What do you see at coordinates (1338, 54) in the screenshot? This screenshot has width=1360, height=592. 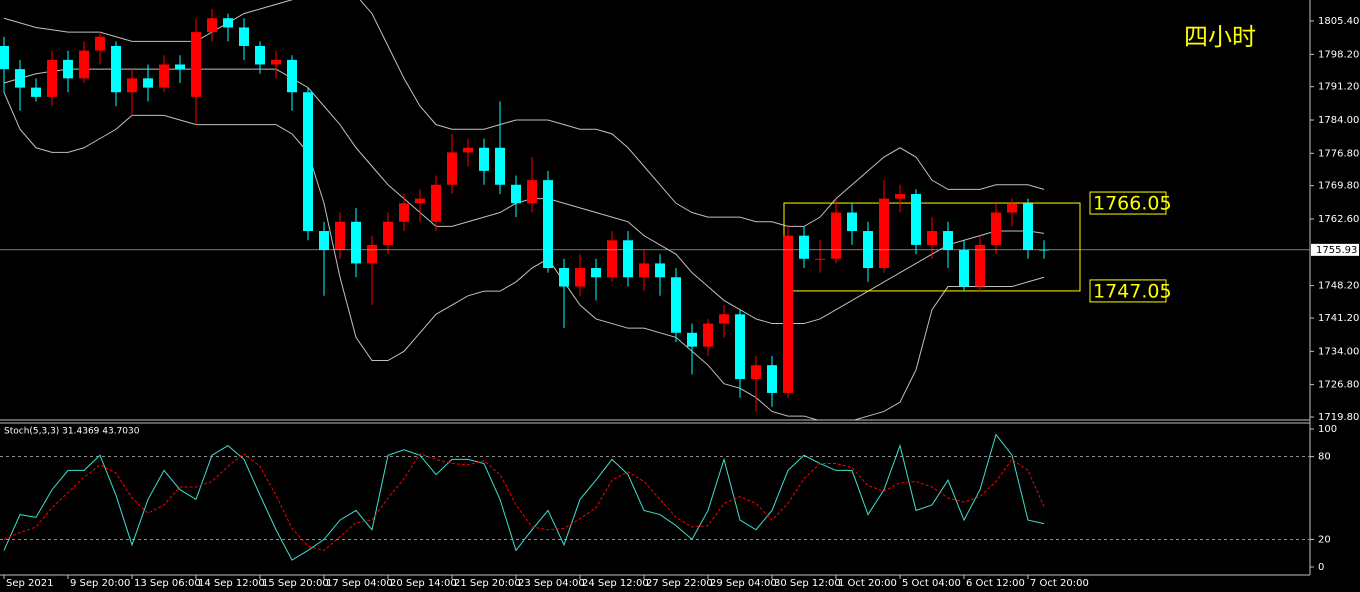 I see `y-tick-label: 1798.20` at bounding box center [1338, 54].